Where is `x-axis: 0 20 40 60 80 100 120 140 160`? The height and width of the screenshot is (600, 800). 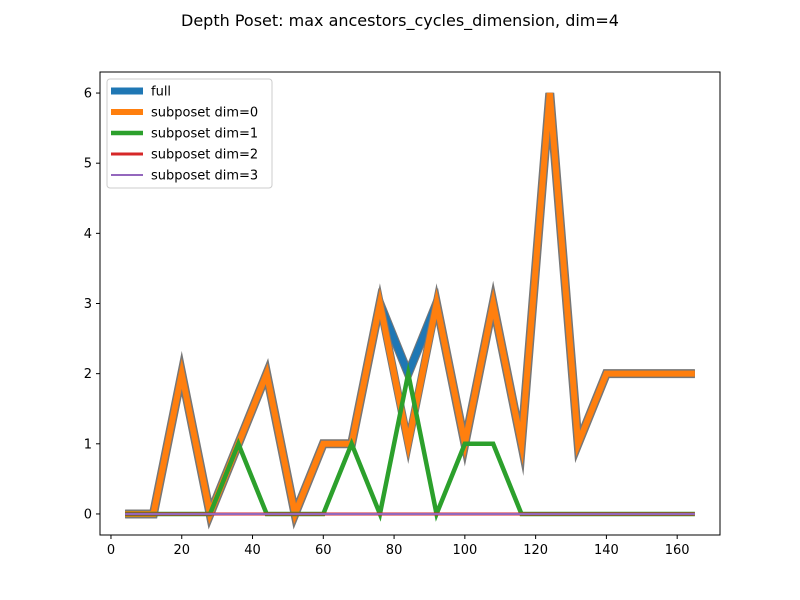 x-axis: 0 20 40 60 80 100 120 140 160 is located at coordinates (398, 546).